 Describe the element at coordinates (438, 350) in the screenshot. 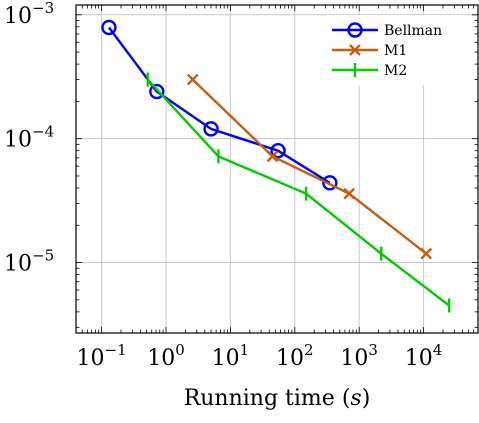

I see `x-tick-label-exponent: 4` at that location.